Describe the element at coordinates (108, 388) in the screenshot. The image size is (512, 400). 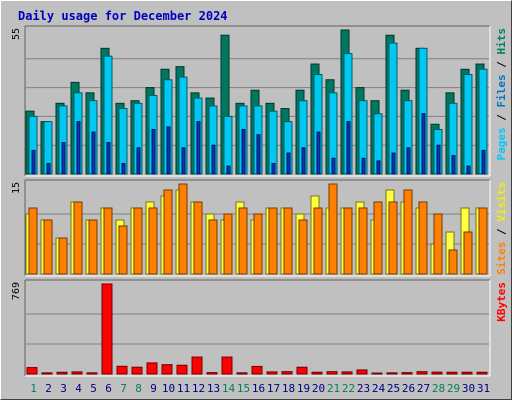
I see `day-label: 6` at that location.